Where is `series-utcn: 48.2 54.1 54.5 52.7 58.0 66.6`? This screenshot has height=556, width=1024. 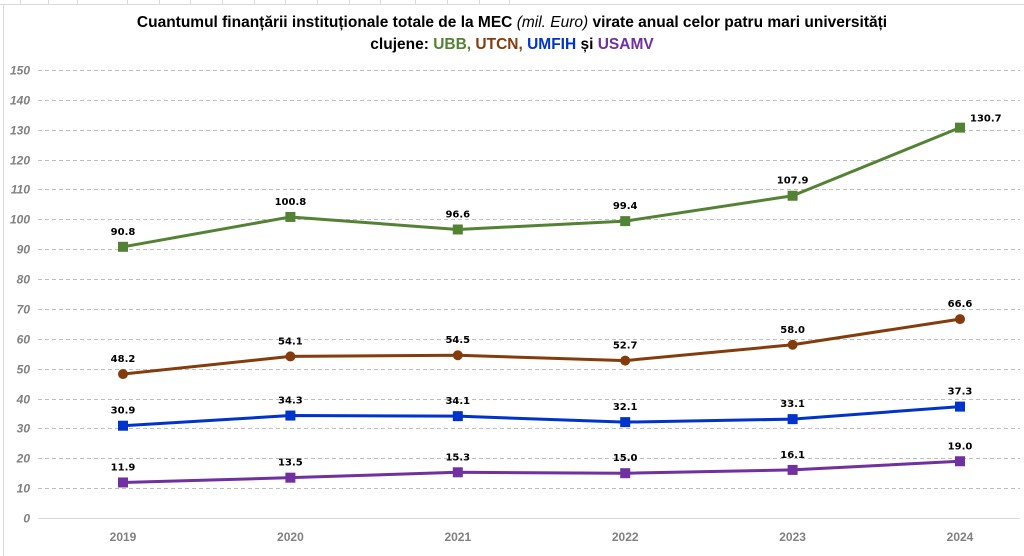
series-utcn: 48.2 54.1 54.5 52.7 58.0 66.6 is located at coordinates (542, 339).